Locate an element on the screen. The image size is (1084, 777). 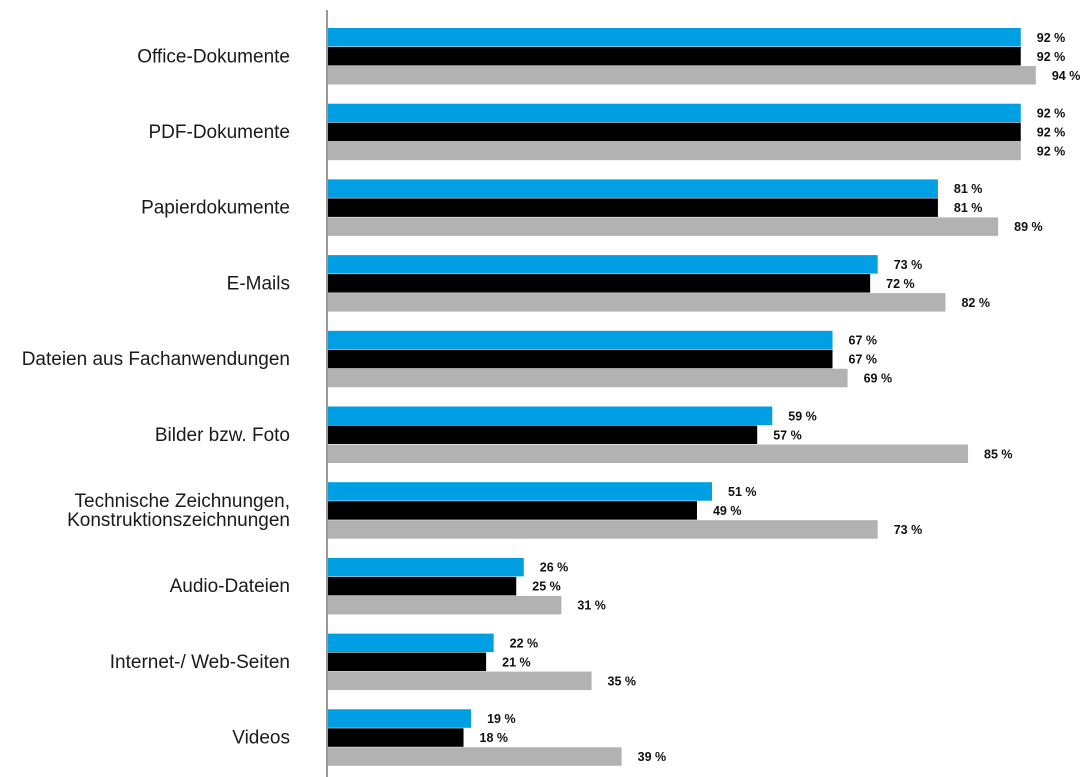
bar-cat4-series2 is located at coordinates (588, 378).